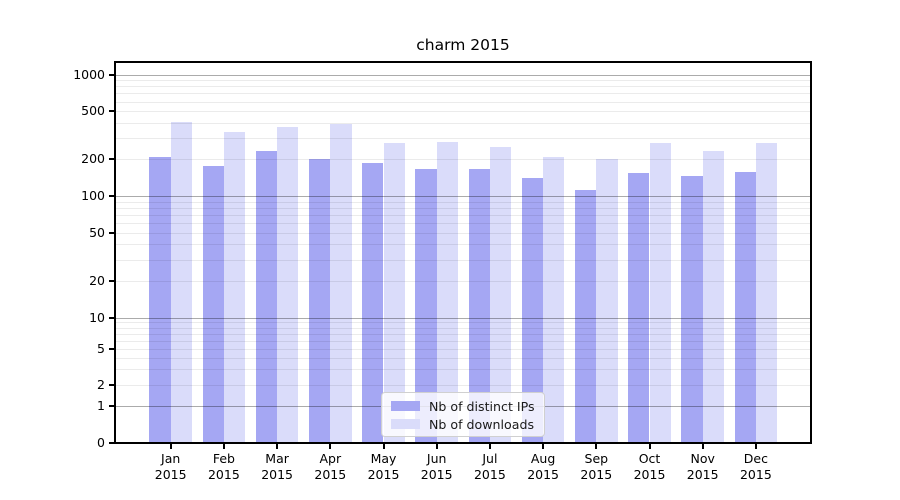 This screenshot has width=900, height=500. What do you see at coordinates (405, 424) in the screenshot?
I see `legend-swatch-downloads` at bounding box center [405, 424].